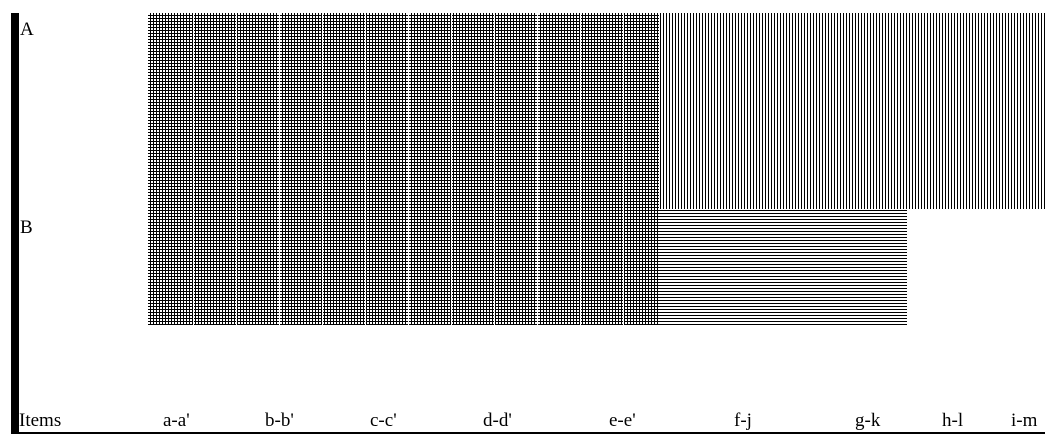 Image resolution: width=1045 pixels, height=436 pixels. I want to click on row-label-a: A, so click(27, 29).